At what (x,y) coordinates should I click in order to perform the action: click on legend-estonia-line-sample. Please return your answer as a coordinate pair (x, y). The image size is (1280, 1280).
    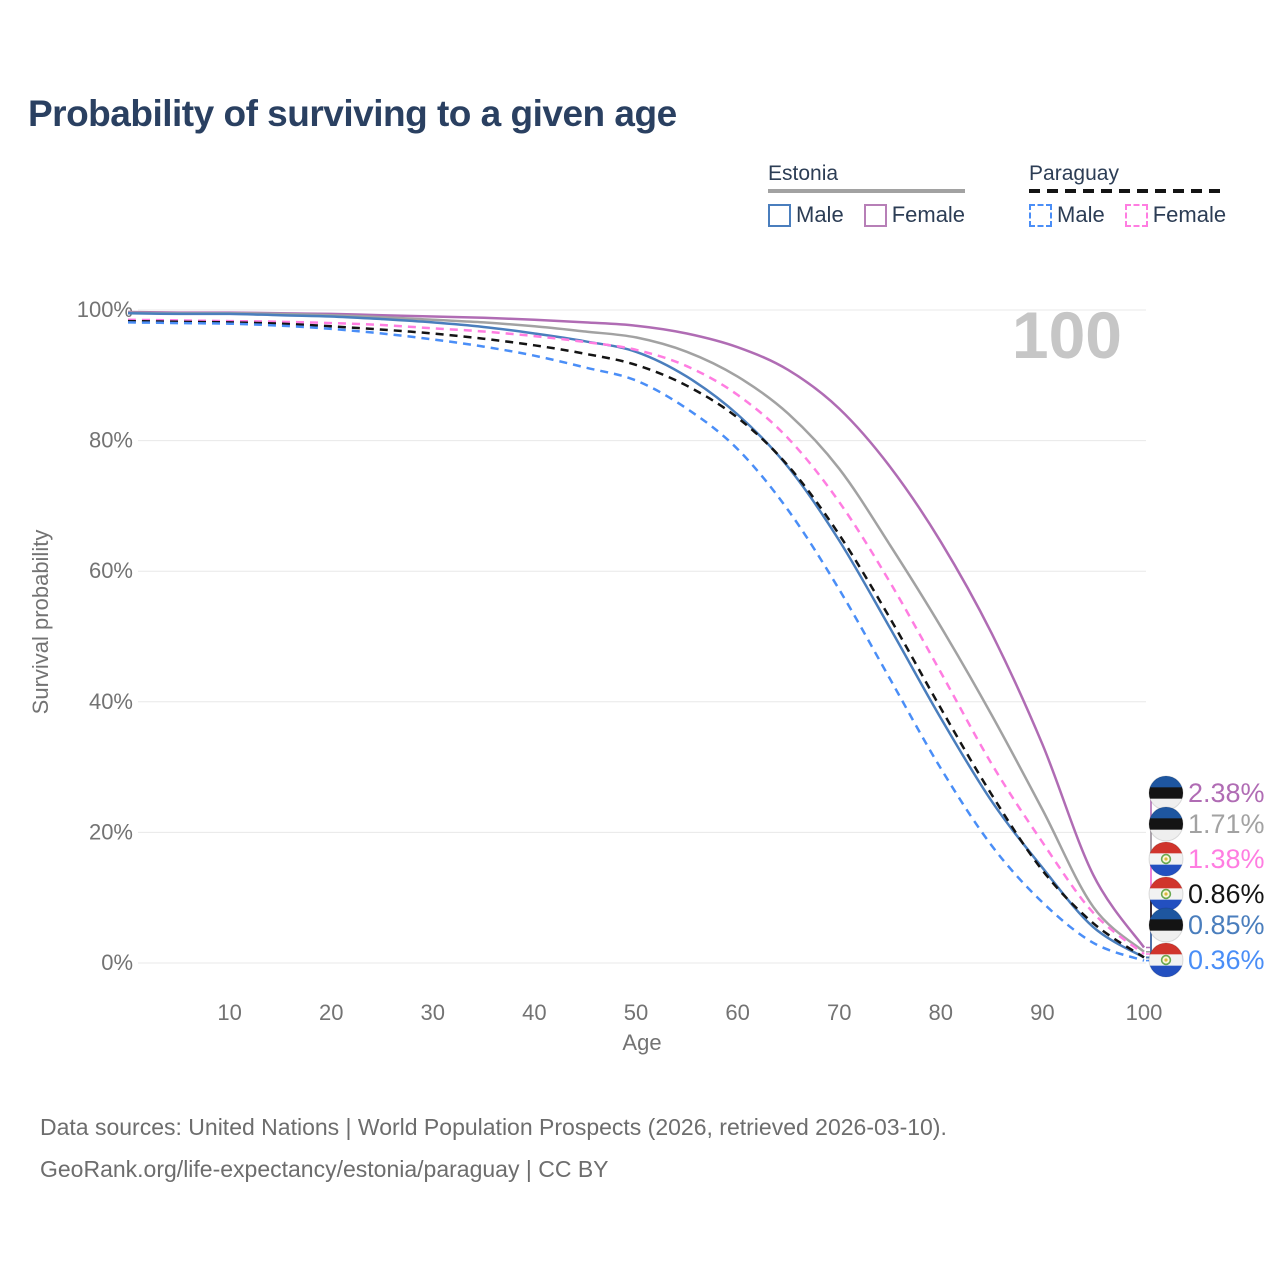
    Looking at the image, I should click on (867, 191).